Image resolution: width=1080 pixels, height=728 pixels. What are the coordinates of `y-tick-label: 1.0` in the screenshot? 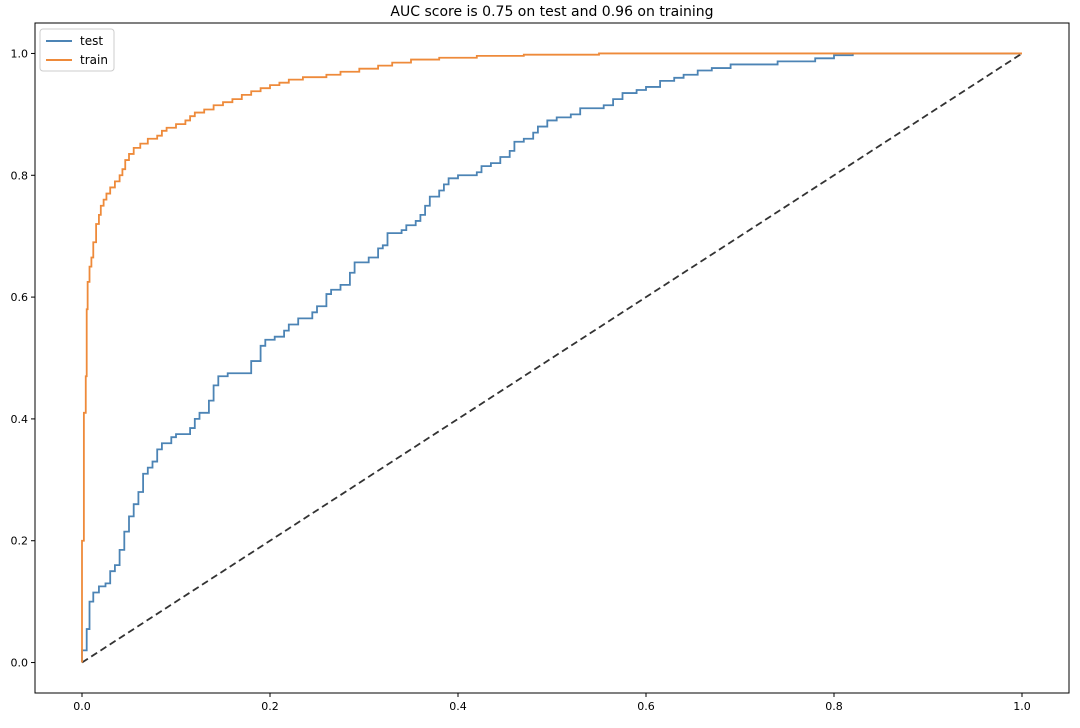 It's located at (20, 53).